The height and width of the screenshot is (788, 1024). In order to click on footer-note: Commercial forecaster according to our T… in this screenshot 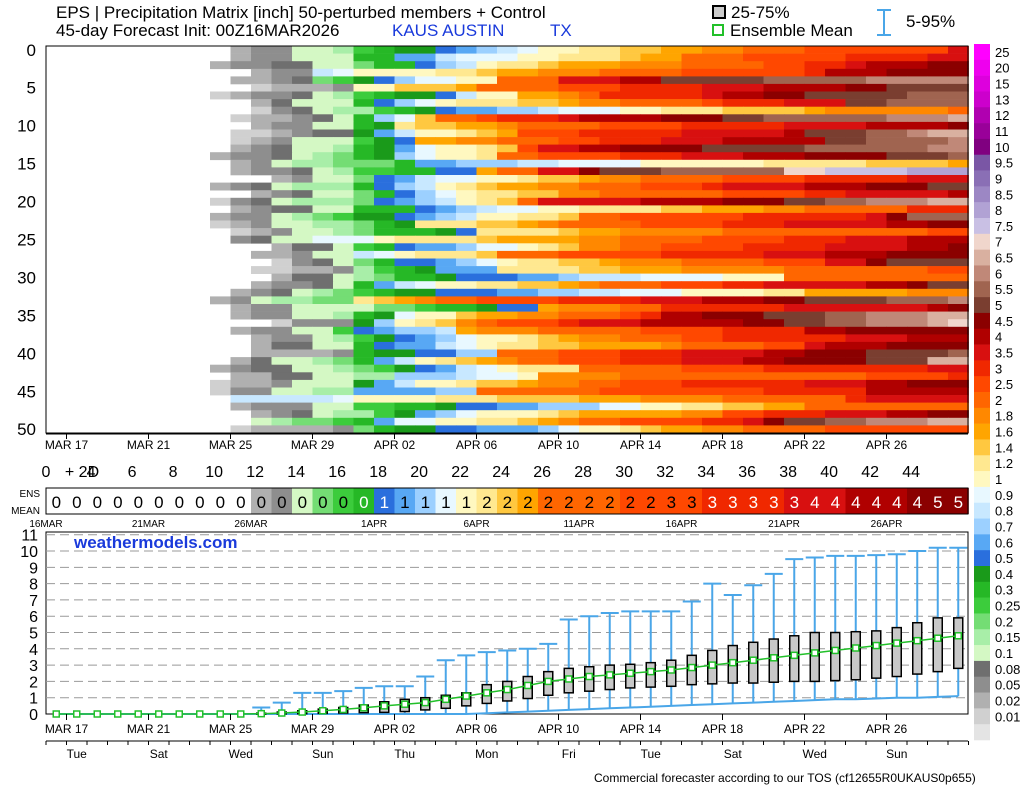, I will do `click(785, 778)`.